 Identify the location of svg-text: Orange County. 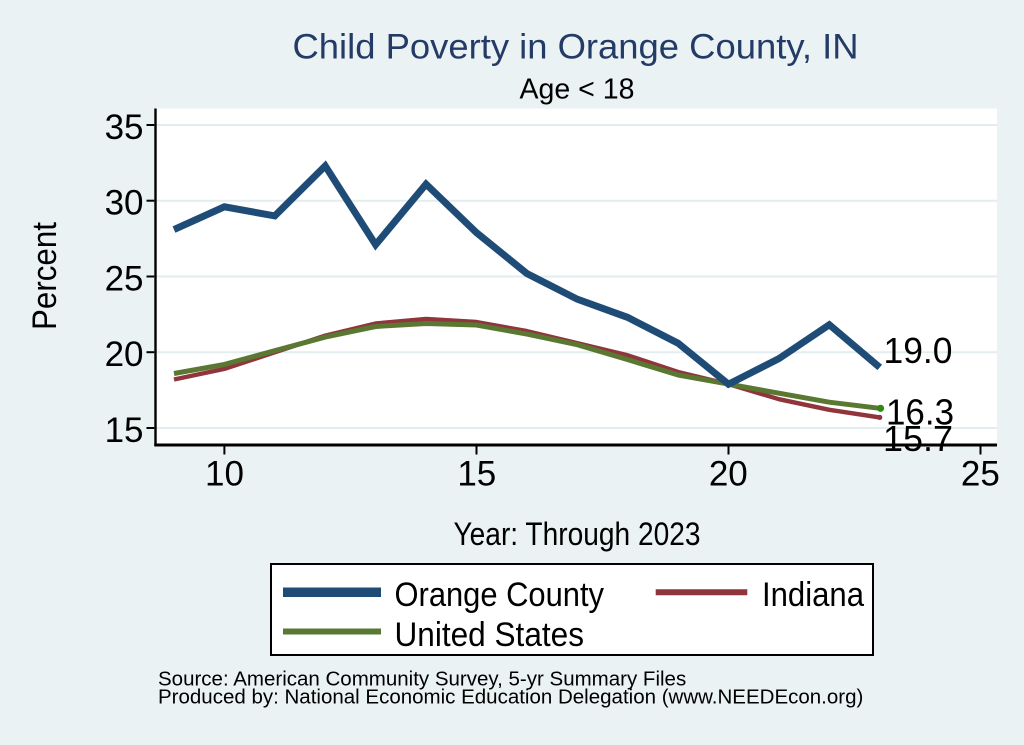
(500, 595).